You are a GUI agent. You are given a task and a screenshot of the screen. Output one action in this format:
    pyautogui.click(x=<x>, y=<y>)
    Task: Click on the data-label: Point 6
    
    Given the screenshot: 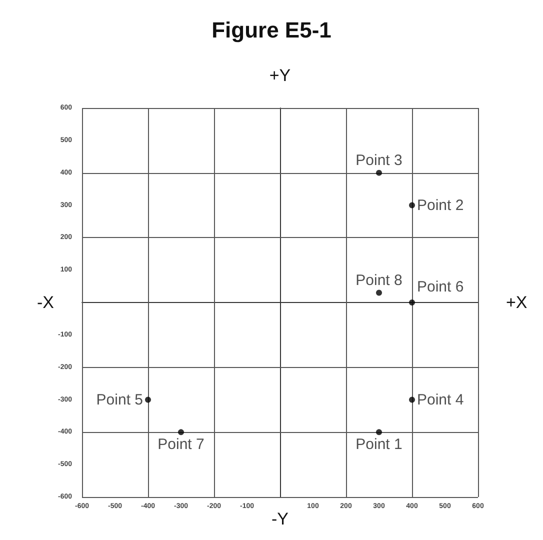 What is the action you would take?
    pyautogui.click(x=440, y=287)
    